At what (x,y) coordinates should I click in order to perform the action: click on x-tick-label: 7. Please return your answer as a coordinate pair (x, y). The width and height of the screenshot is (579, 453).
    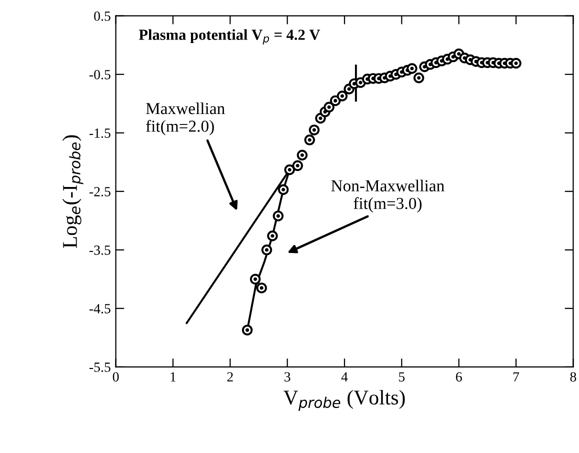
    Looking at the image, I should click on (516, 377).